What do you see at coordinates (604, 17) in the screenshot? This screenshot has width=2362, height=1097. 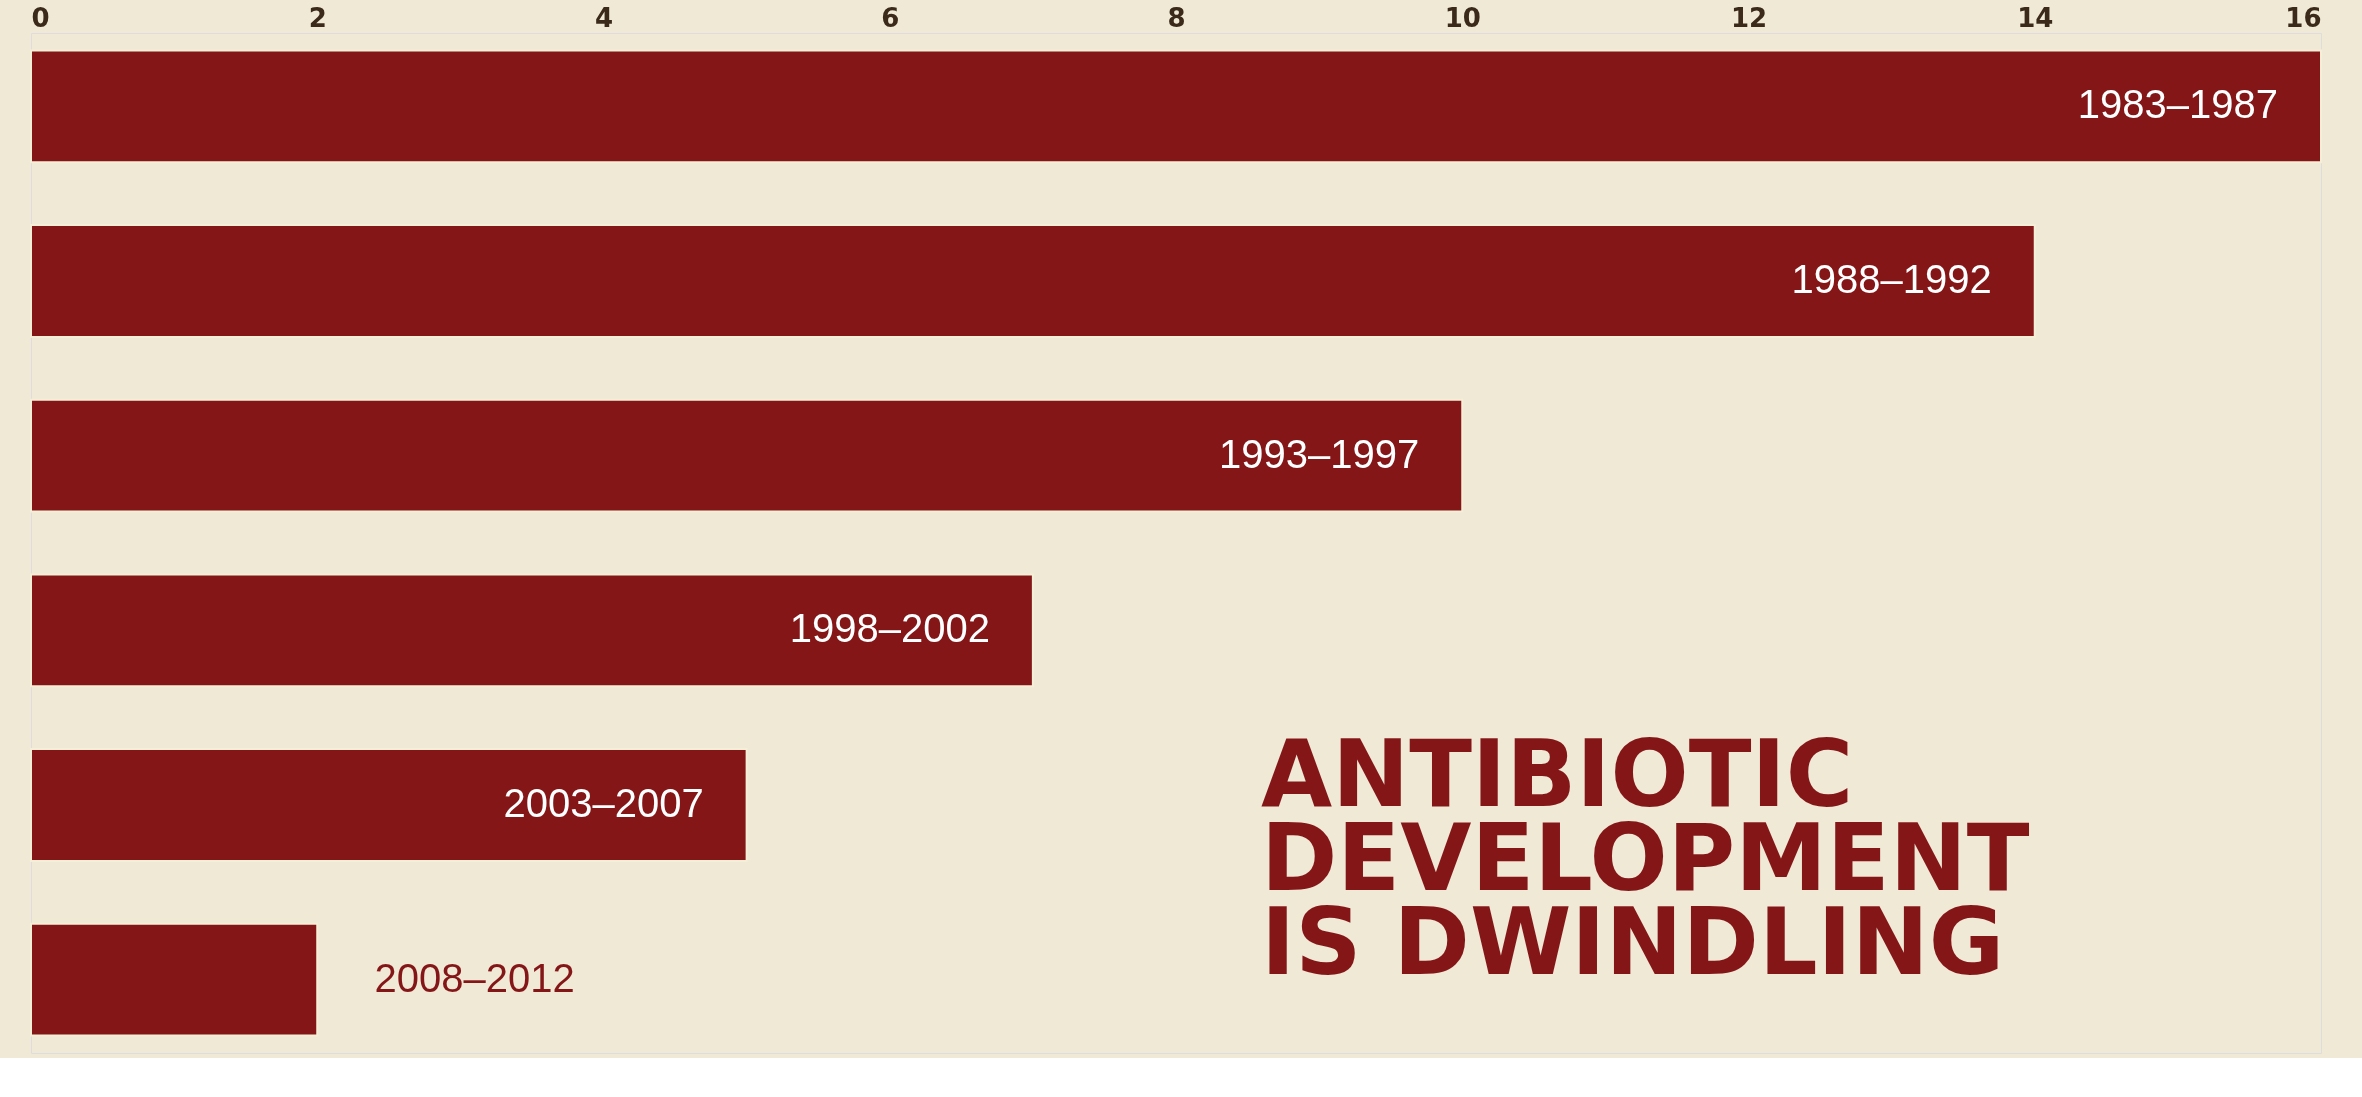 I see `x-tick-label: 4` at bounding box center [604, 17].